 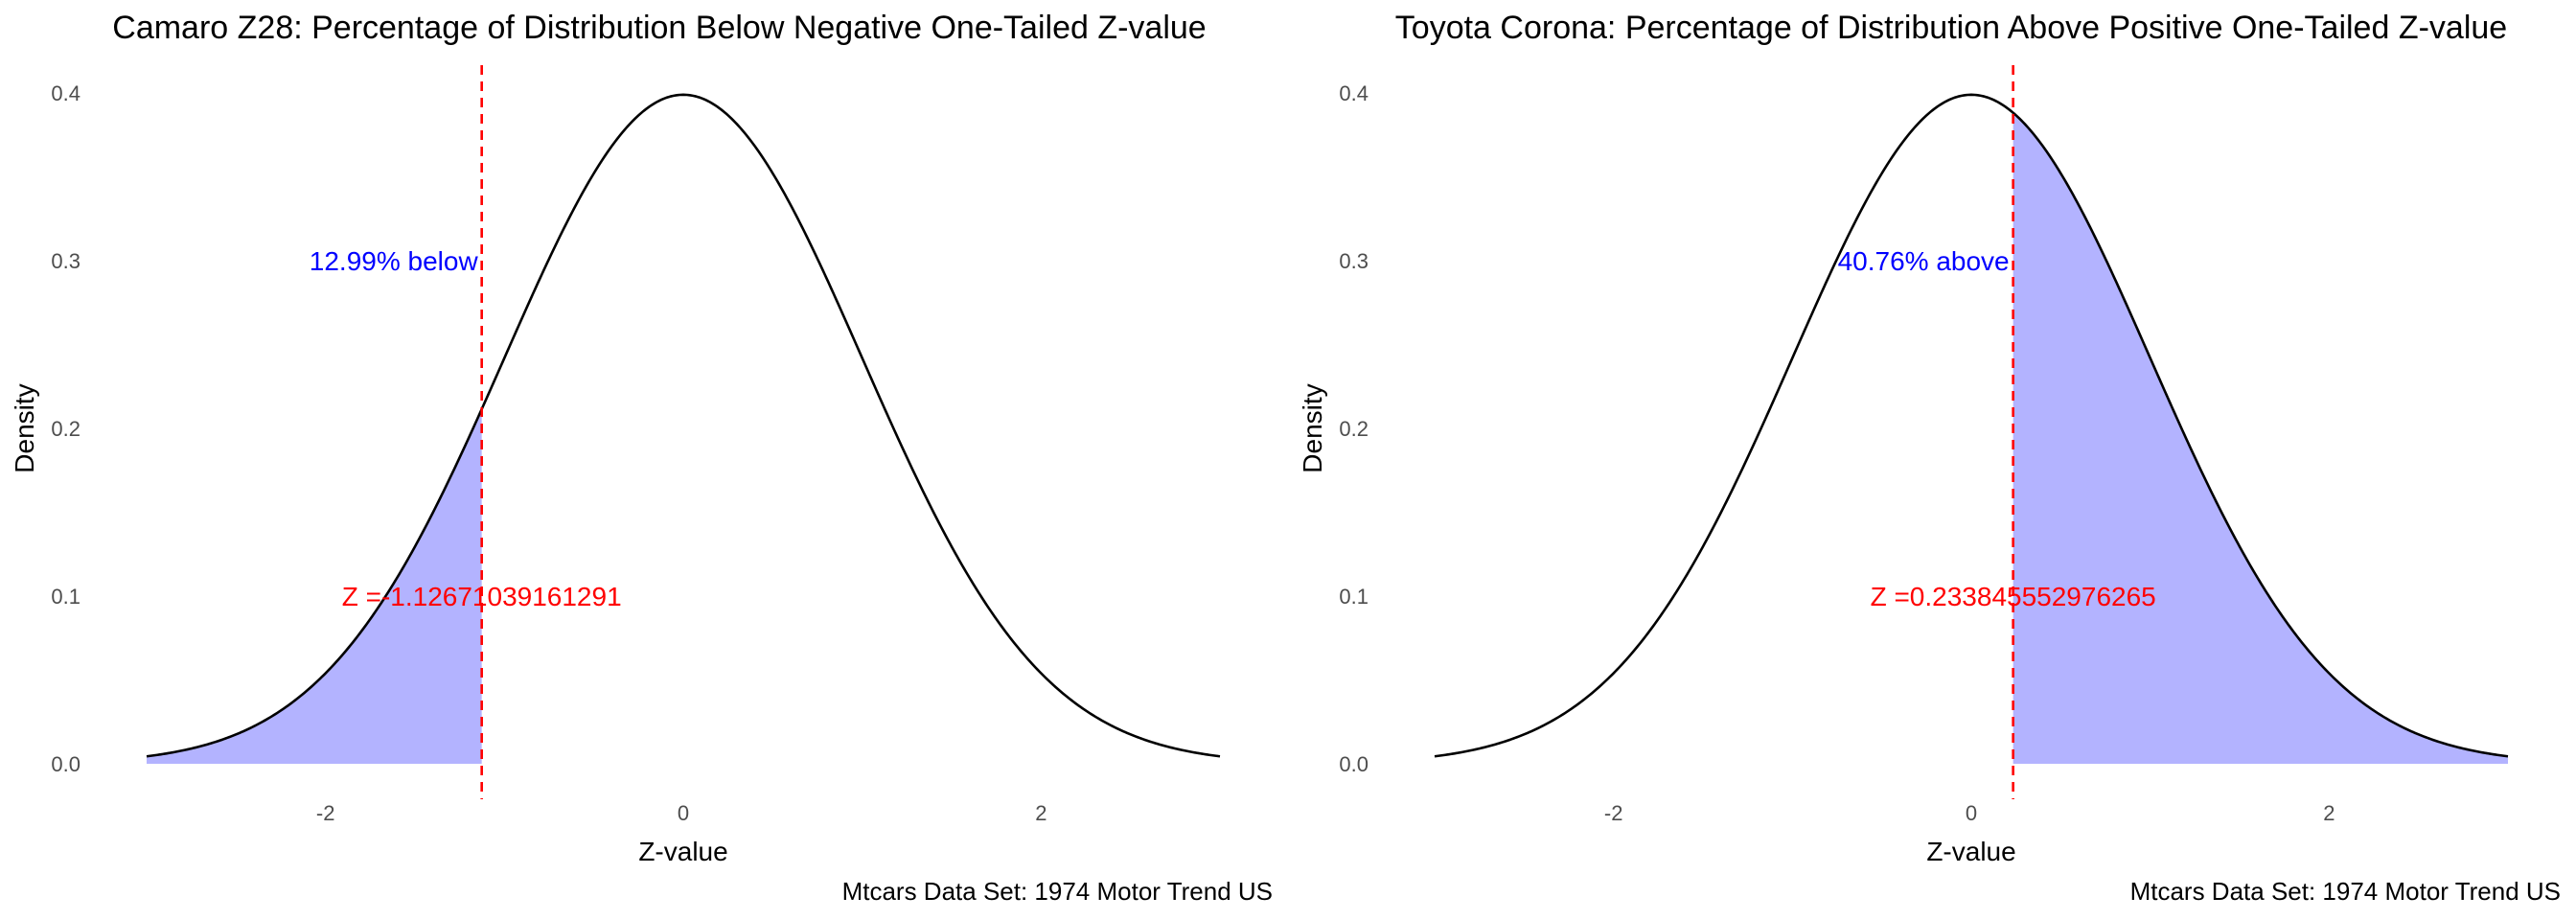 What do you see at coordinates (1924, 261) in the screenshot?
I see `percent-annotation: 40.76% above` at bounding box center [1924, 261].